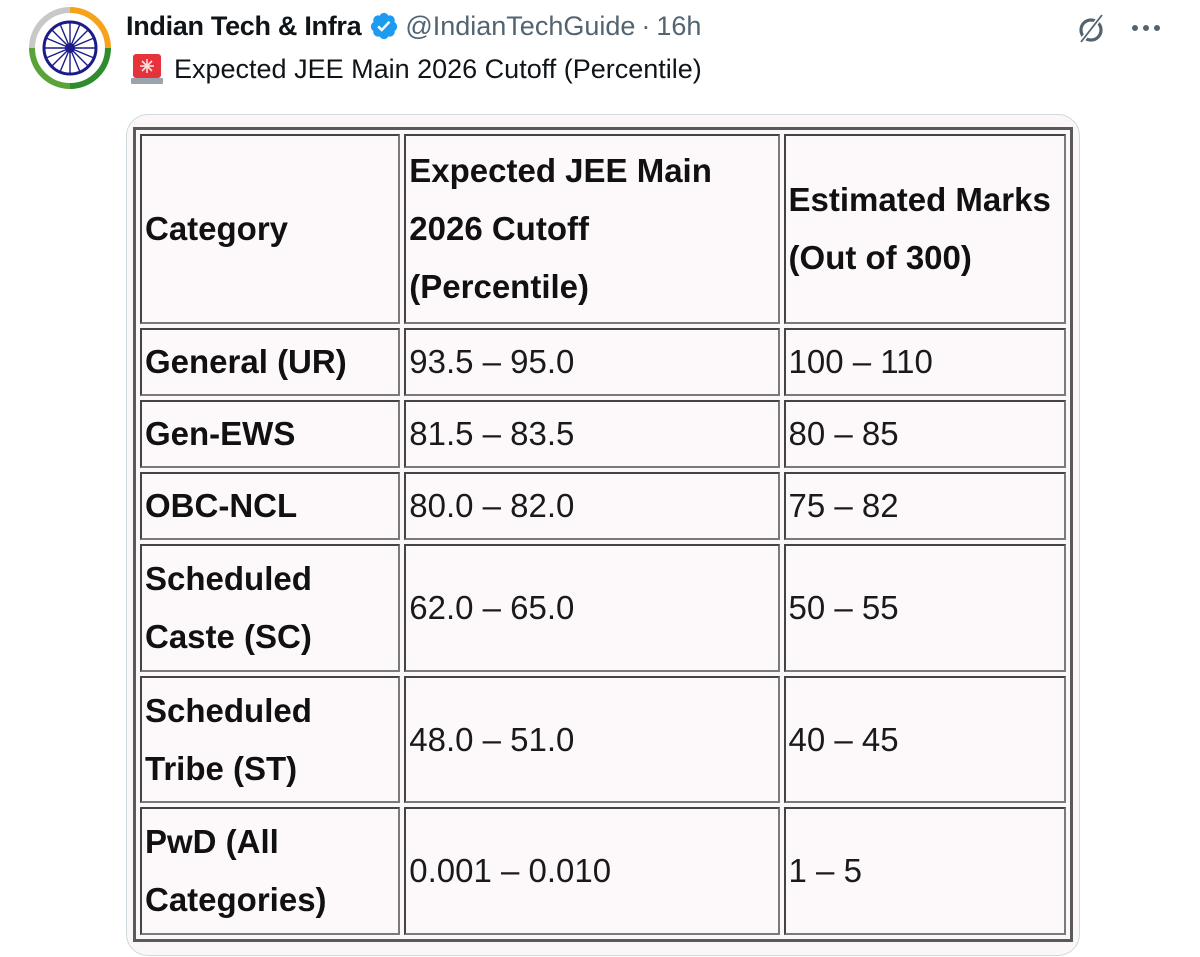 The width and height of the screenshot is (1200, 957). I want to click on cell-category: General (UR), so click(270, 362).